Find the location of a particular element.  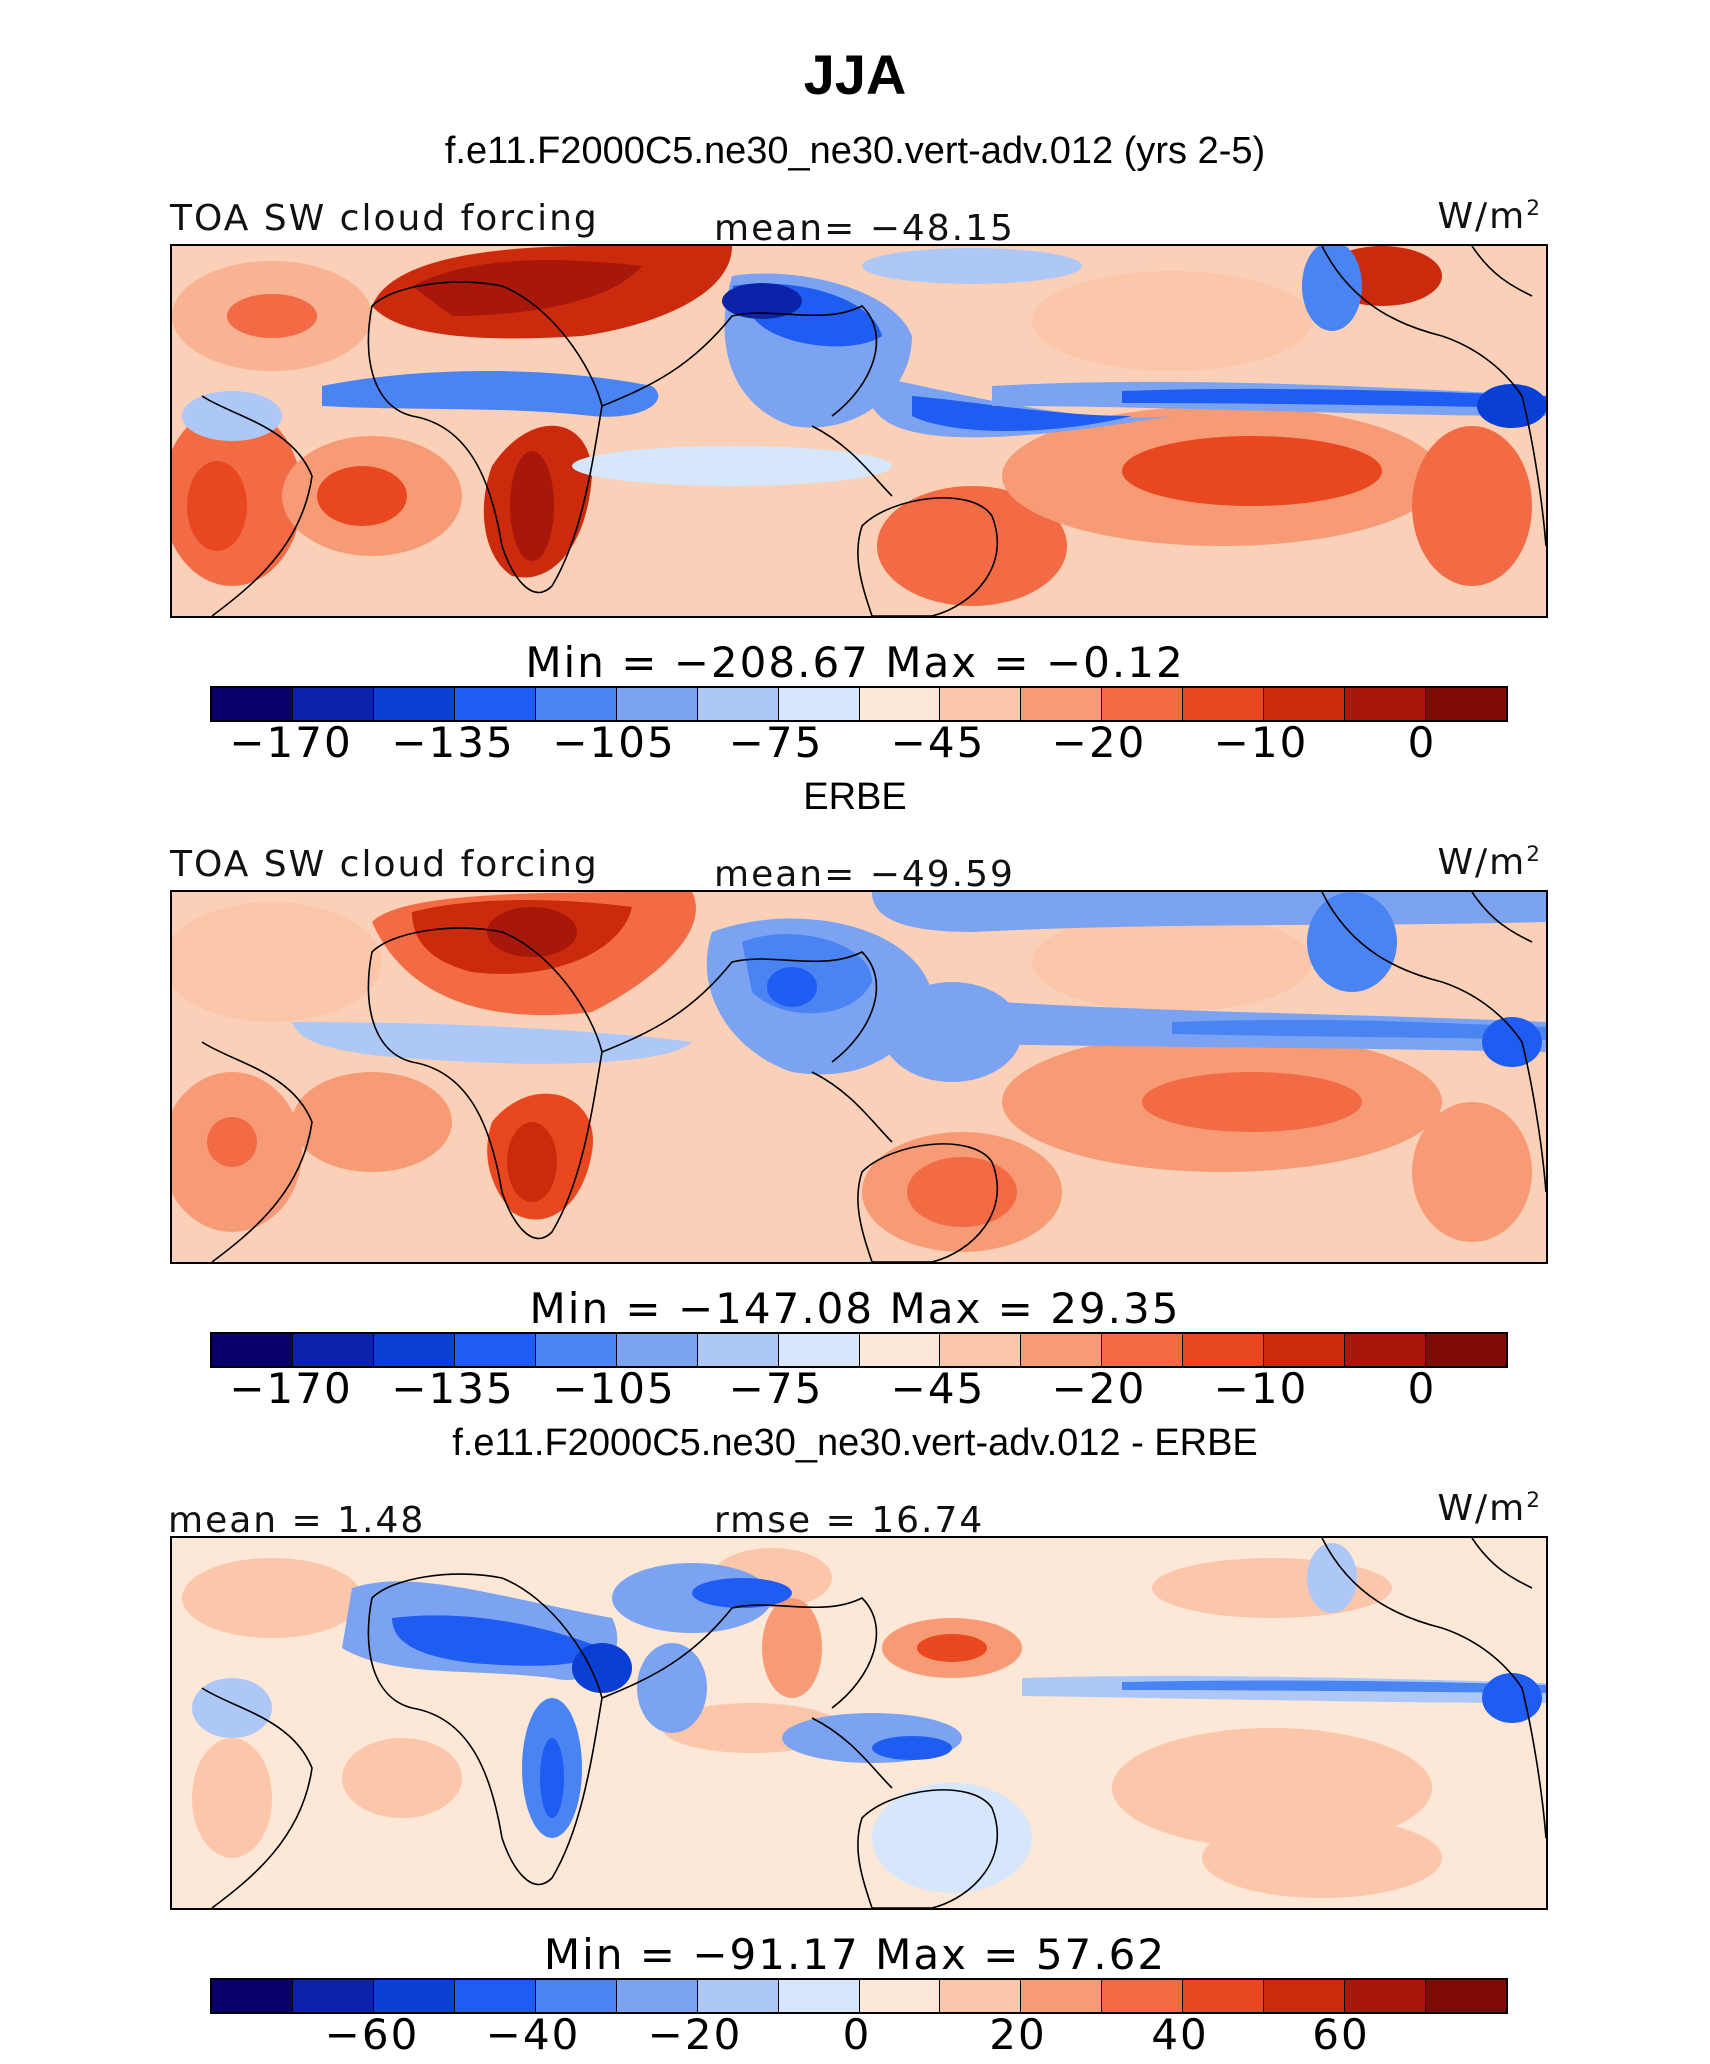

panel-2-mean-label: mean= −49.59 is located at coordinates (864, 874).